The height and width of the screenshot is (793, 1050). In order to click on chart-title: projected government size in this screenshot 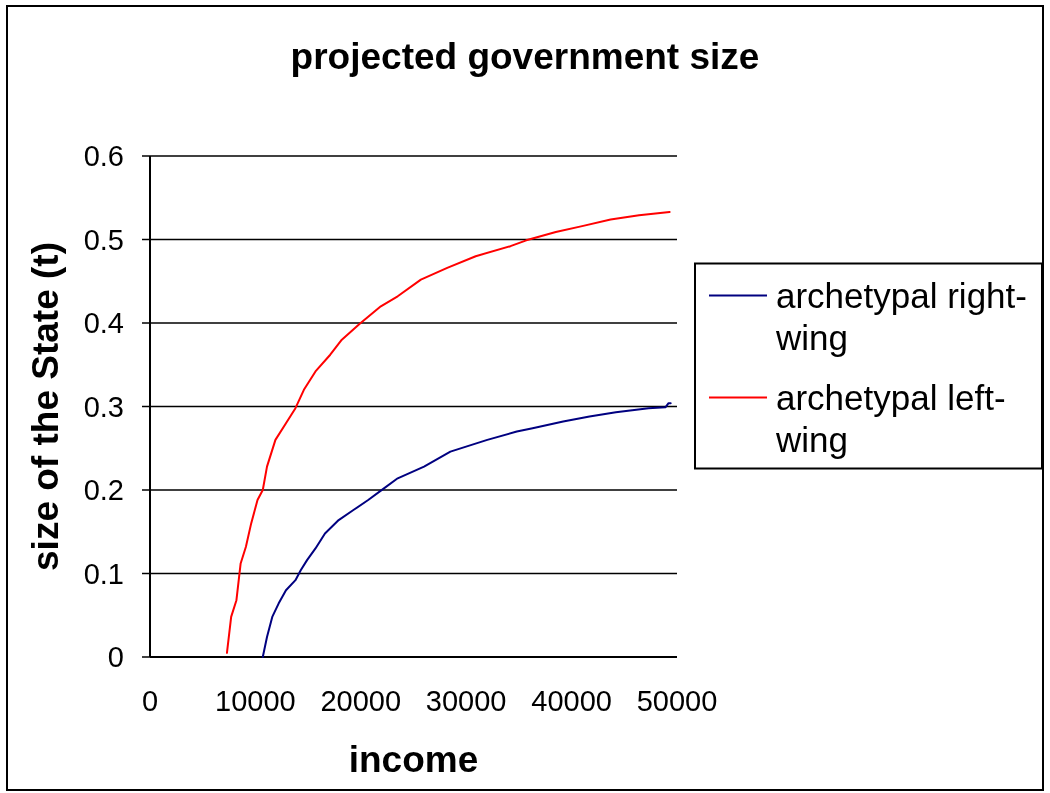, I will do `click(525, 56)`.